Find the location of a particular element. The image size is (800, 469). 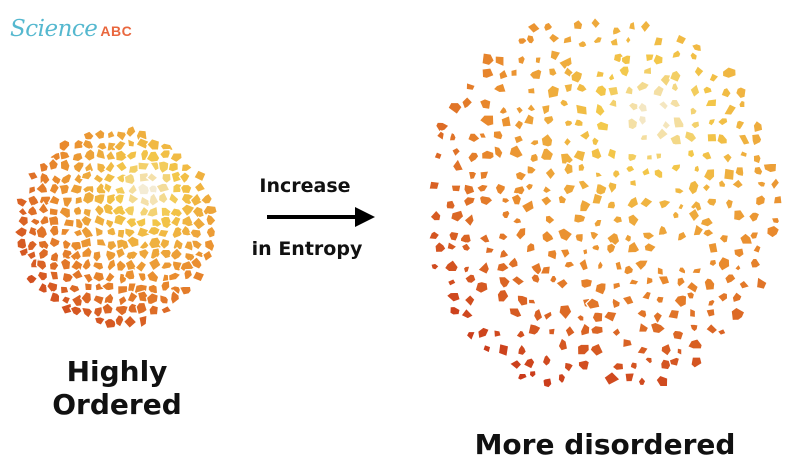

ordered-sphere-illustration is located at coordinates (115, 227).